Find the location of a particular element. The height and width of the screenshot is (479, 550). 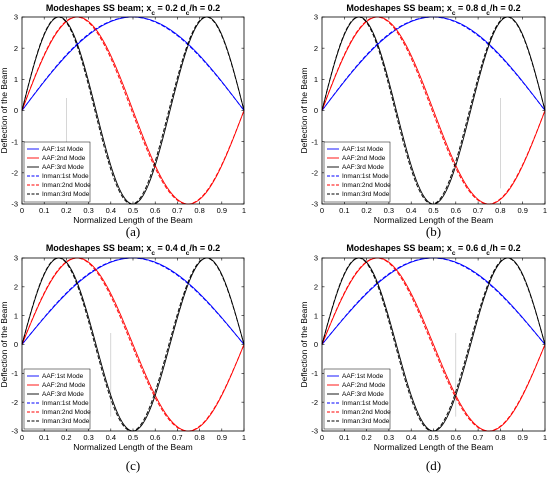

x-tick-label: 0.1 is located at coordinates (344, 437).